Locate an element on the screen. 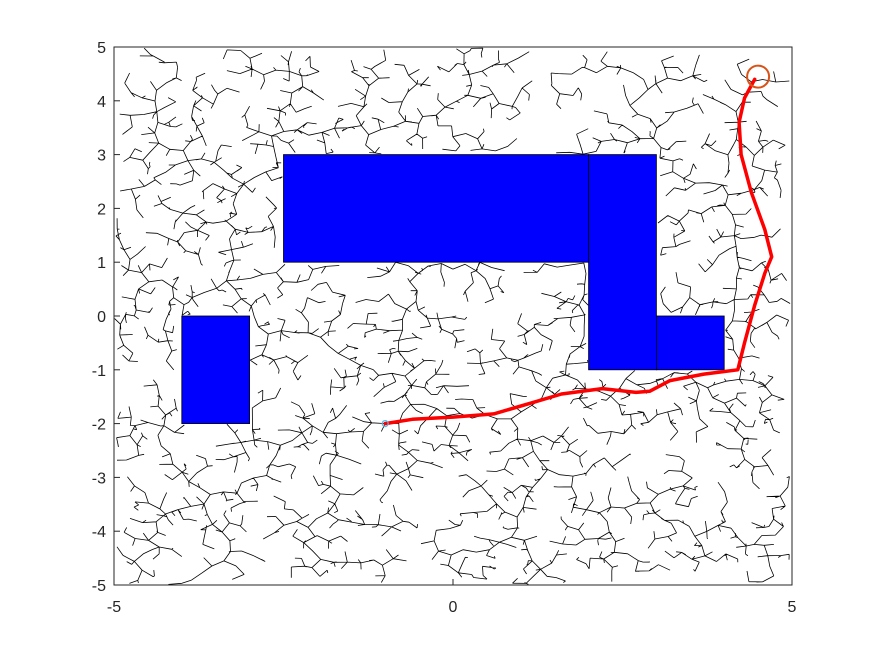 This screenshot has height=656, width=875. start-marker is located at coordinates (385, 424).